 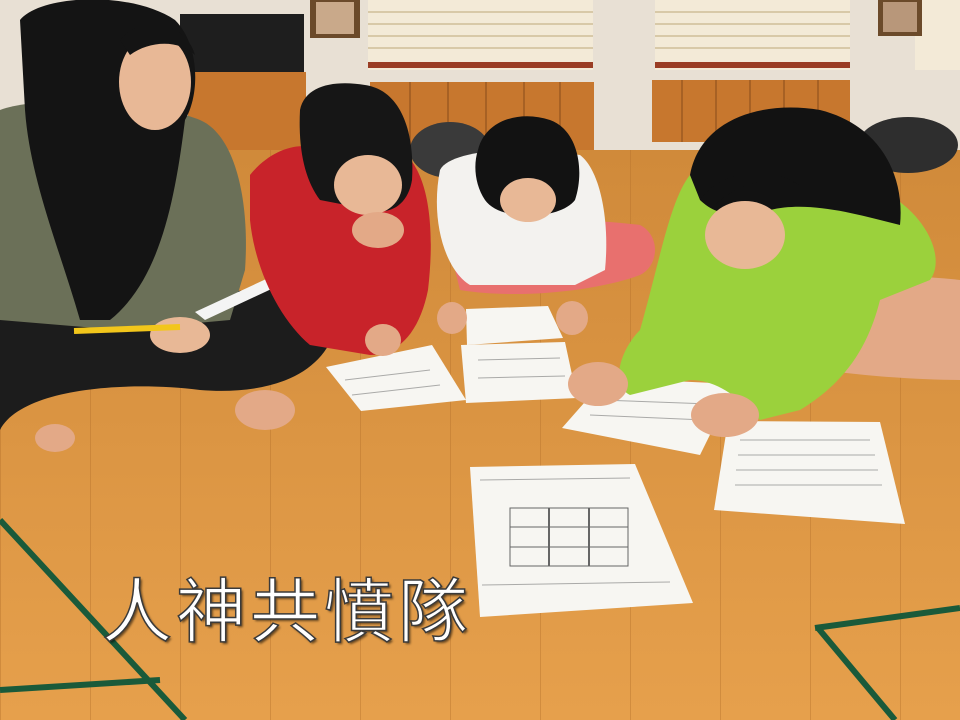 What do you see at coordinates (242, 43) in the screenshot?
I see `tv-monitors` at bounding box center [242, 43].